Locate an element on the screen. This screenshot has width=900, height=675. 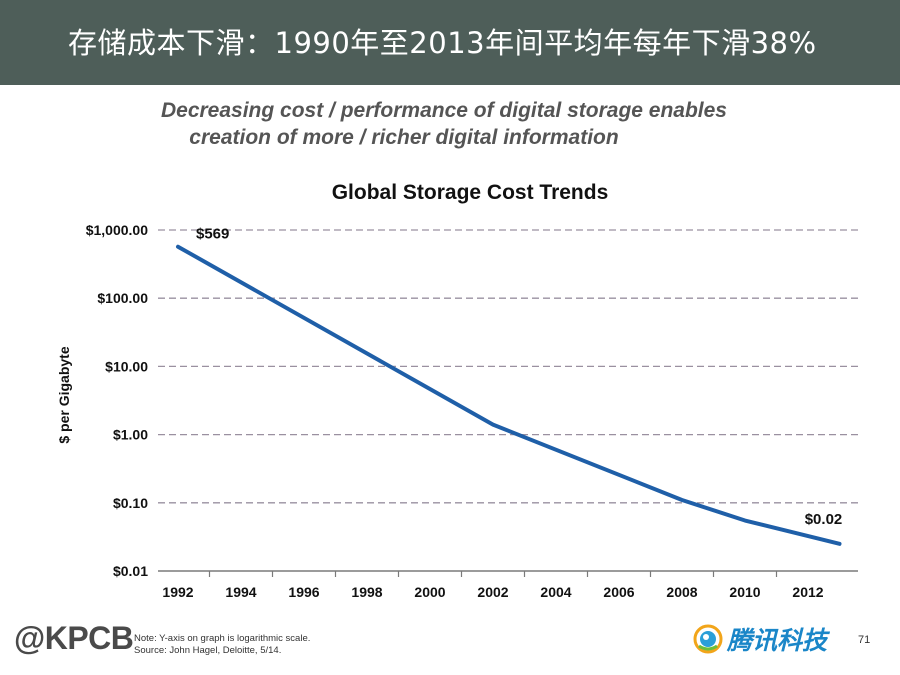
start-value-label: $569 is located at coordinates (212, 234).